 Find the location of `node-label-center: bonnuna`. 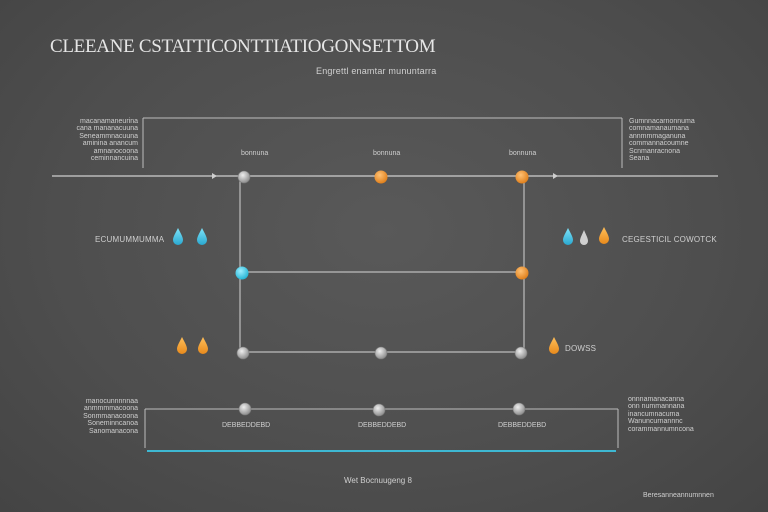

node-label-center: bonnuna is located at coordinates (387, 153).